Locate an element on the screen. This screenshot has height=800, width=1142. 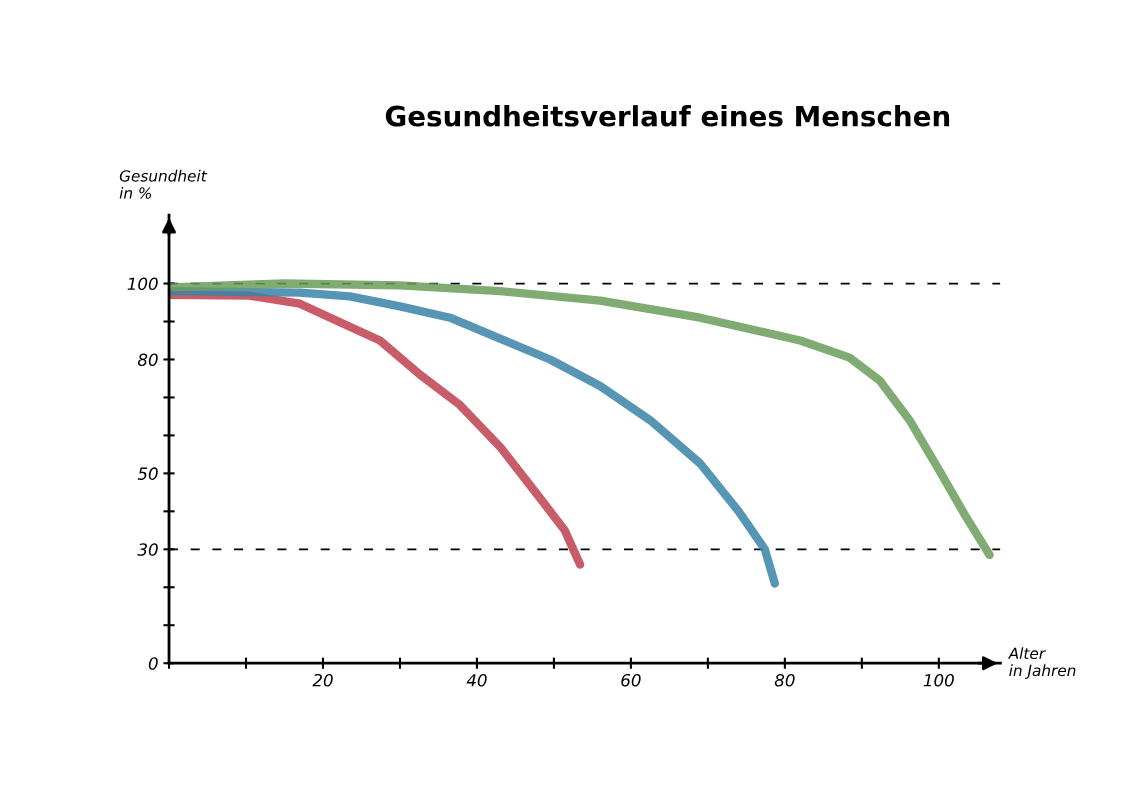
x-tick-label: 20 is located at coordinates (322, 680).